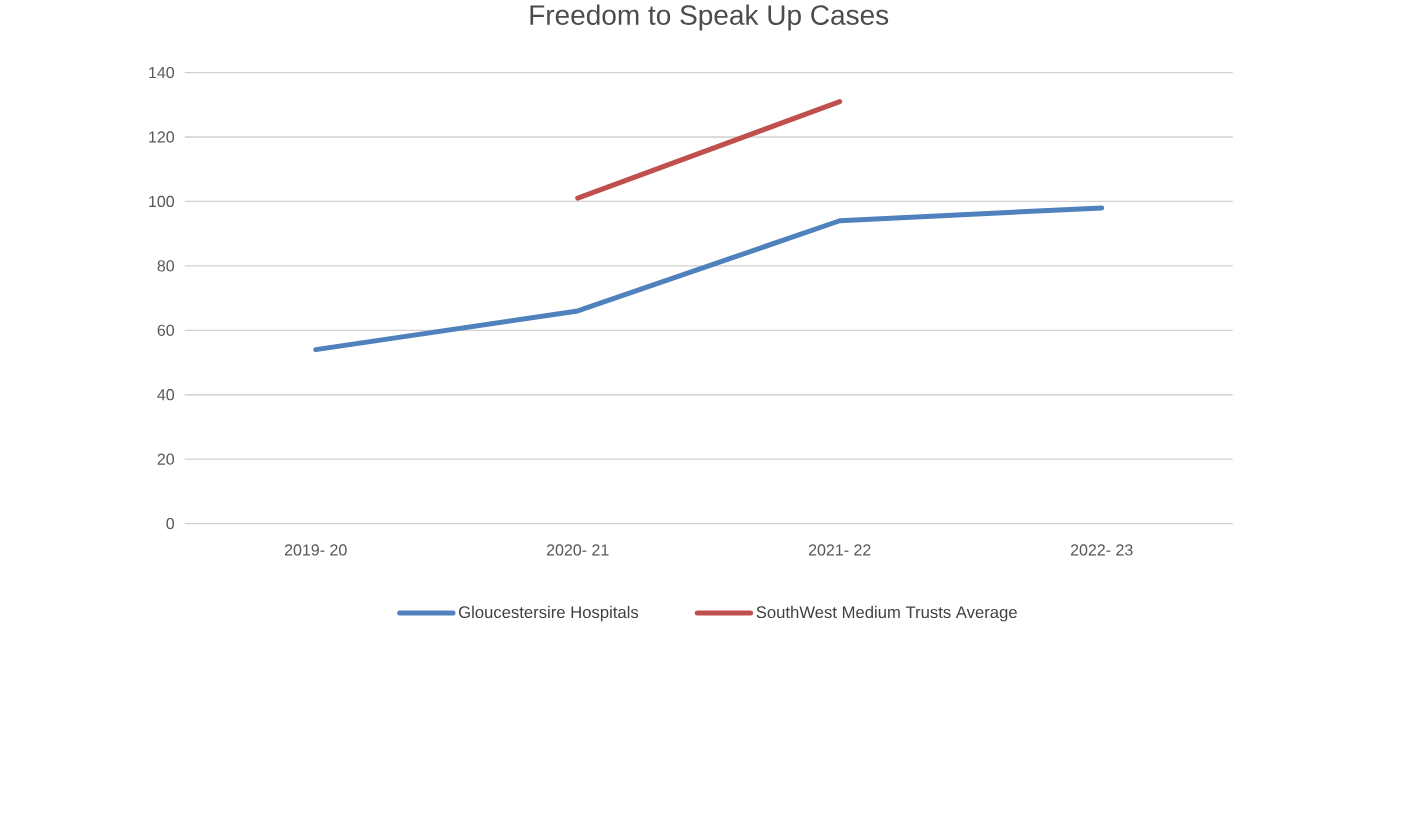  I want to click on y-tick-label: 20, so click(166, 459).